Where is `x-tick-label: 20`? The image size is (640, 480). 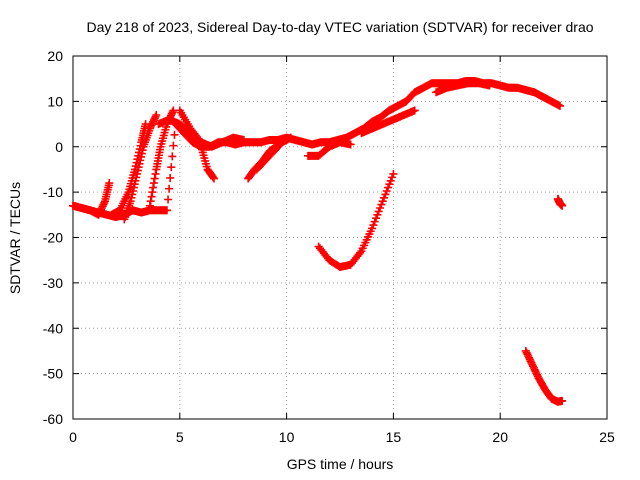
x-tick-label: 20 is located at coordinates (500, 437).